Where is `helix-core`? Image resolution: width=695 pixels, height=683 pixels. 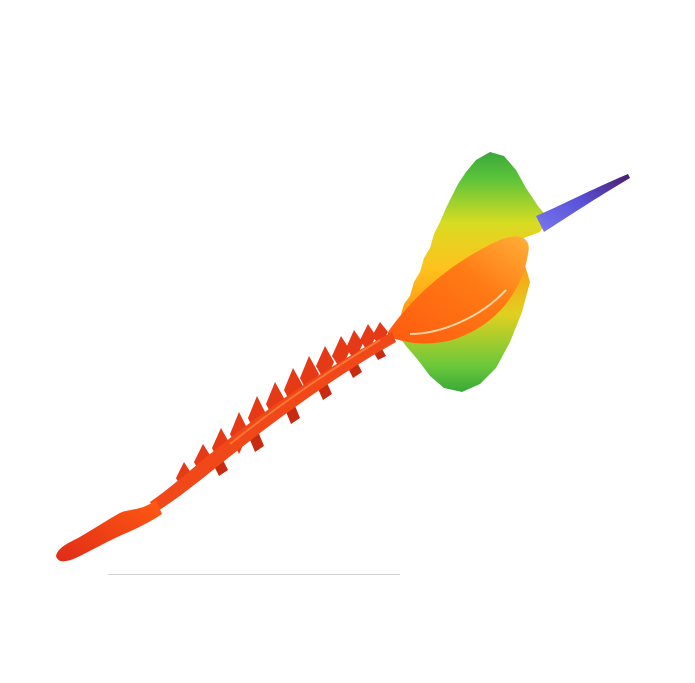
helix-core is located at coordinates (458, 290).